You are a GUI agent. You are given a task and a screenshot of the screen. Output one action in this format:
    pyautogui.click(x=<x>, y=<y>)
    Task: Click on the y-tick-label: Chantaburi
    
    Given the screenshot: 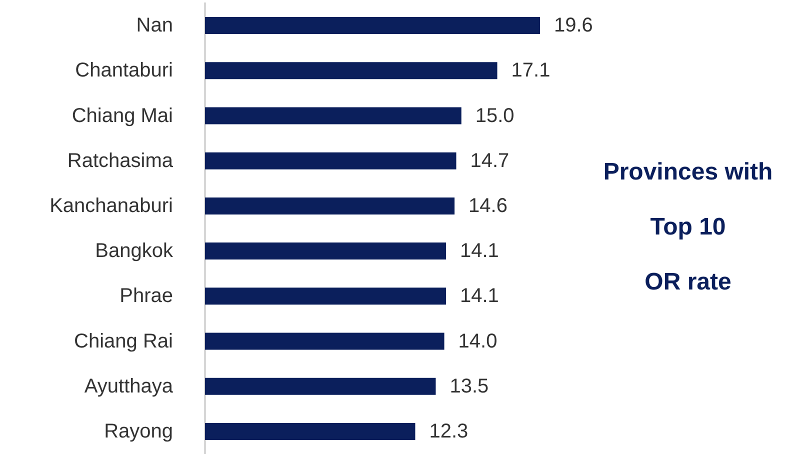 What is the action you would take?
    pyautogui.click(x=124, y=71)
    